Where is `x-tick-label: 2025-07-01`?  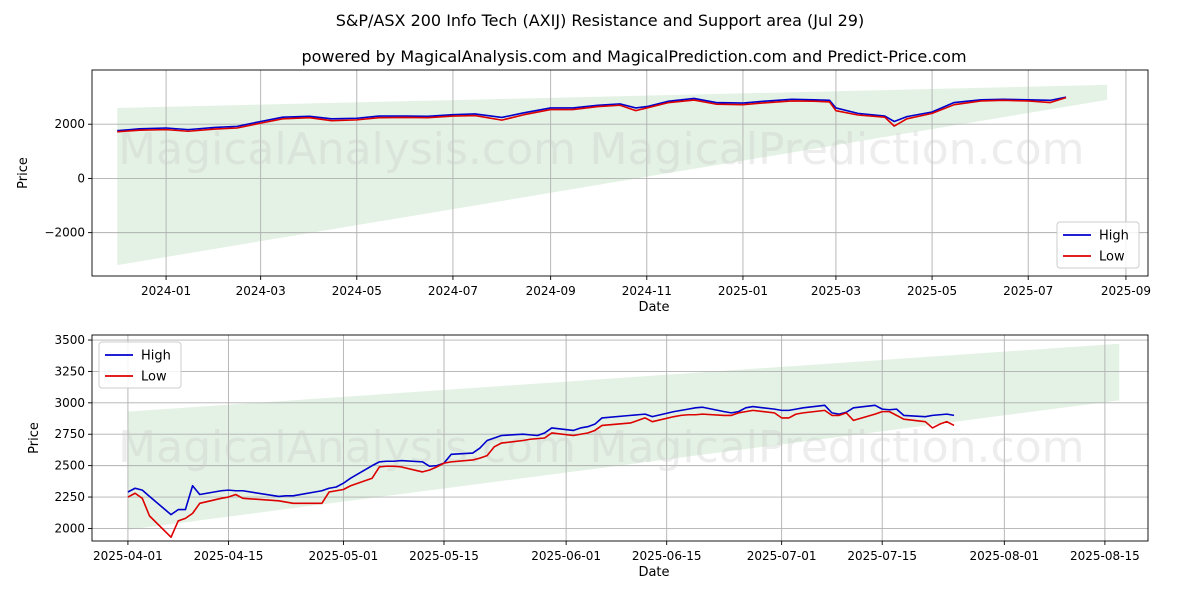 x-tick-label: 2025-07-01 is located at coordinates (782, 556).